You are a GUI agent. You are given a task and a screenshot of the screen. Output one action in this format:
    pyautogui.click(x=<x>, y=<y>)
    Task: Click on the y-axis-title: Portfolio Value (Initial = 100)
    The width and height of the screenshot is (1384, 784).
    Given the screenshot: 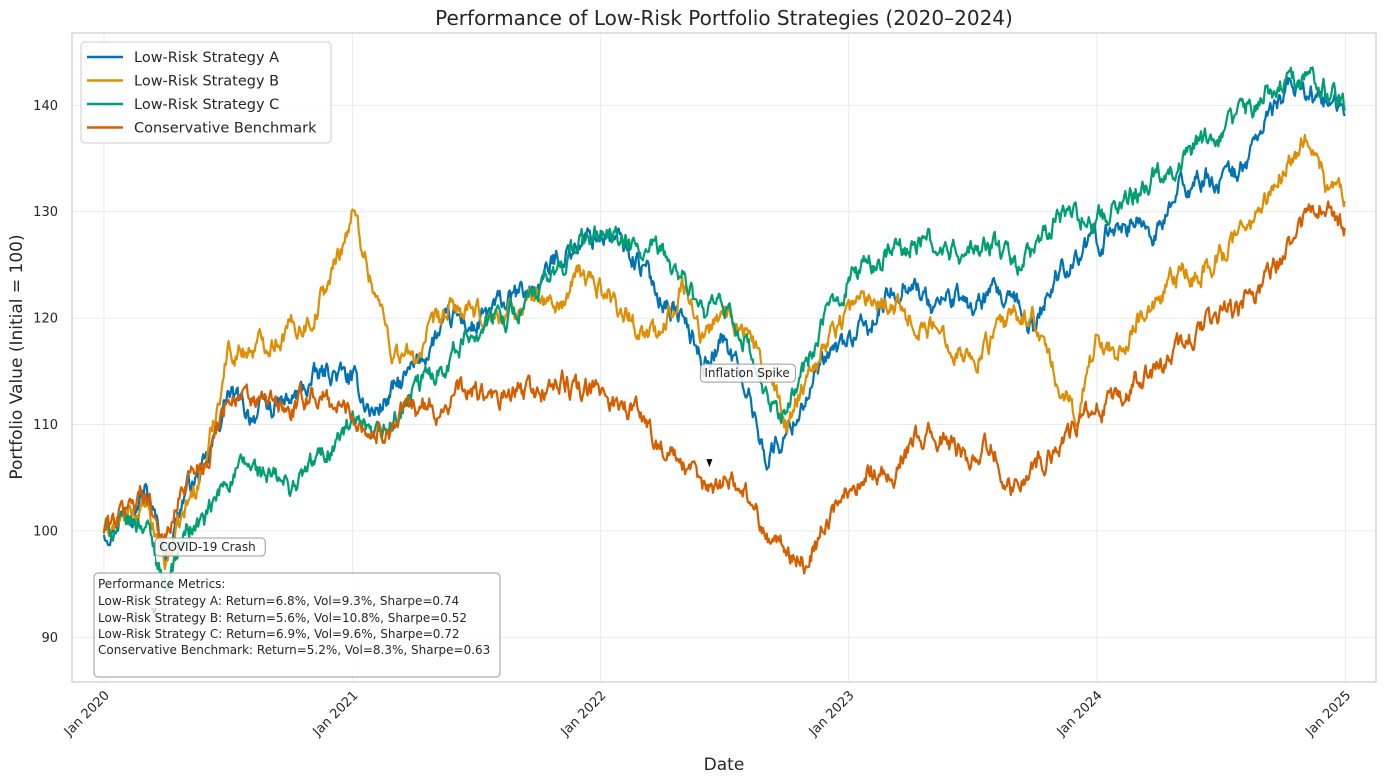 What is the action you would take?
    pyautogui.click(x=17, y=356)
    